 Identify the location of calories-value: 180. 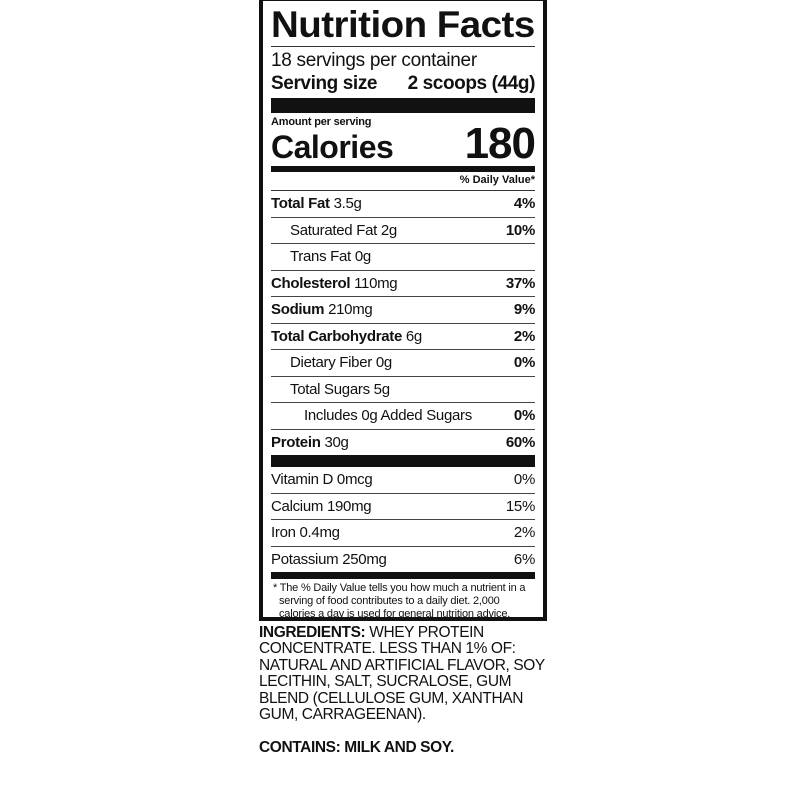
(500, 143).